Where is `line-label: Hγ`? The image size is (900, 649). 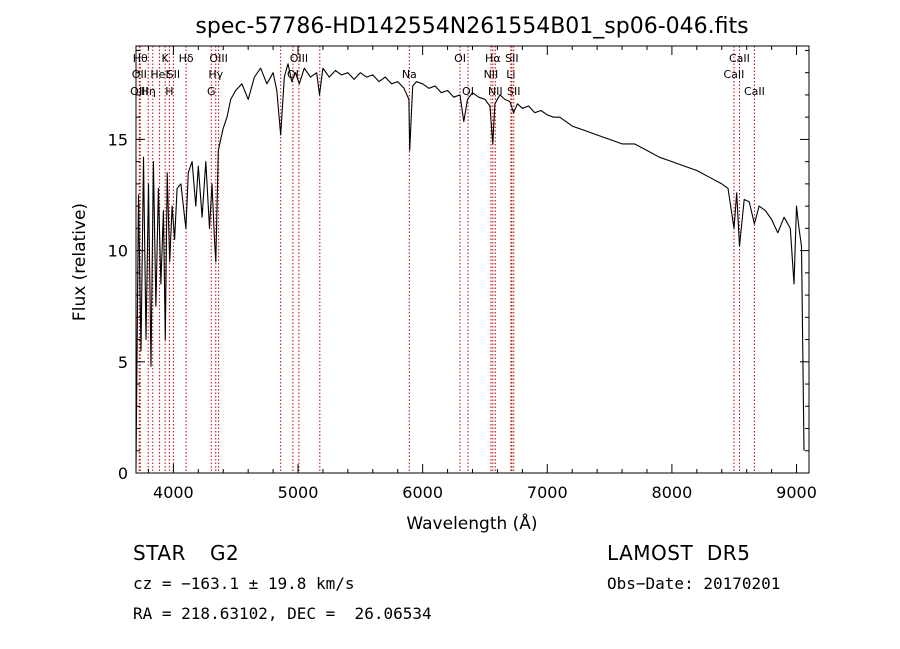 line-label: Hγ is located at coordinates (215, 74).